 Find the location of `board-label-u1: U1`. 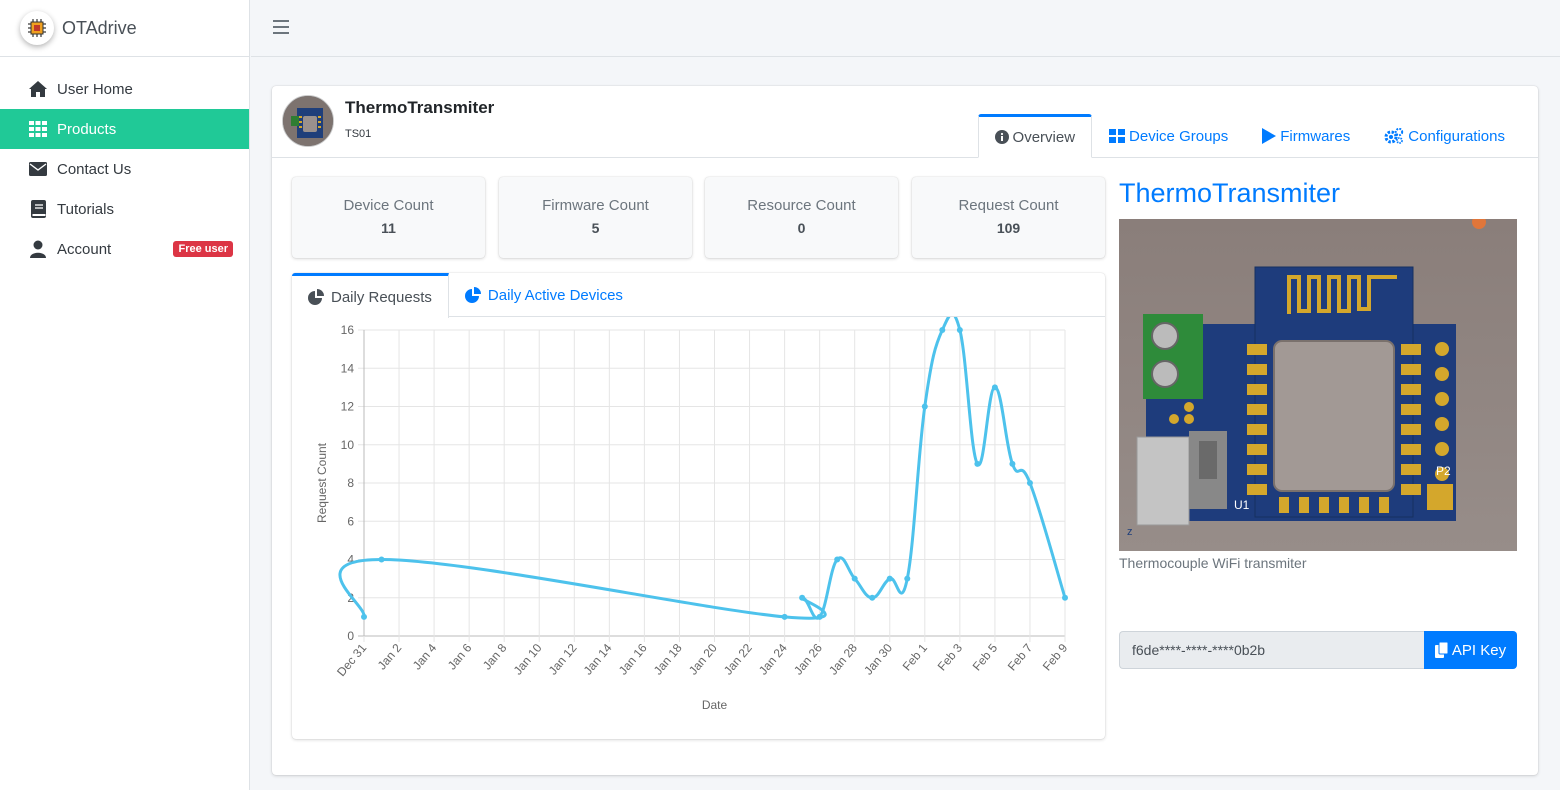

board-label-u1: U1 is located at coordinates (1242, 505).